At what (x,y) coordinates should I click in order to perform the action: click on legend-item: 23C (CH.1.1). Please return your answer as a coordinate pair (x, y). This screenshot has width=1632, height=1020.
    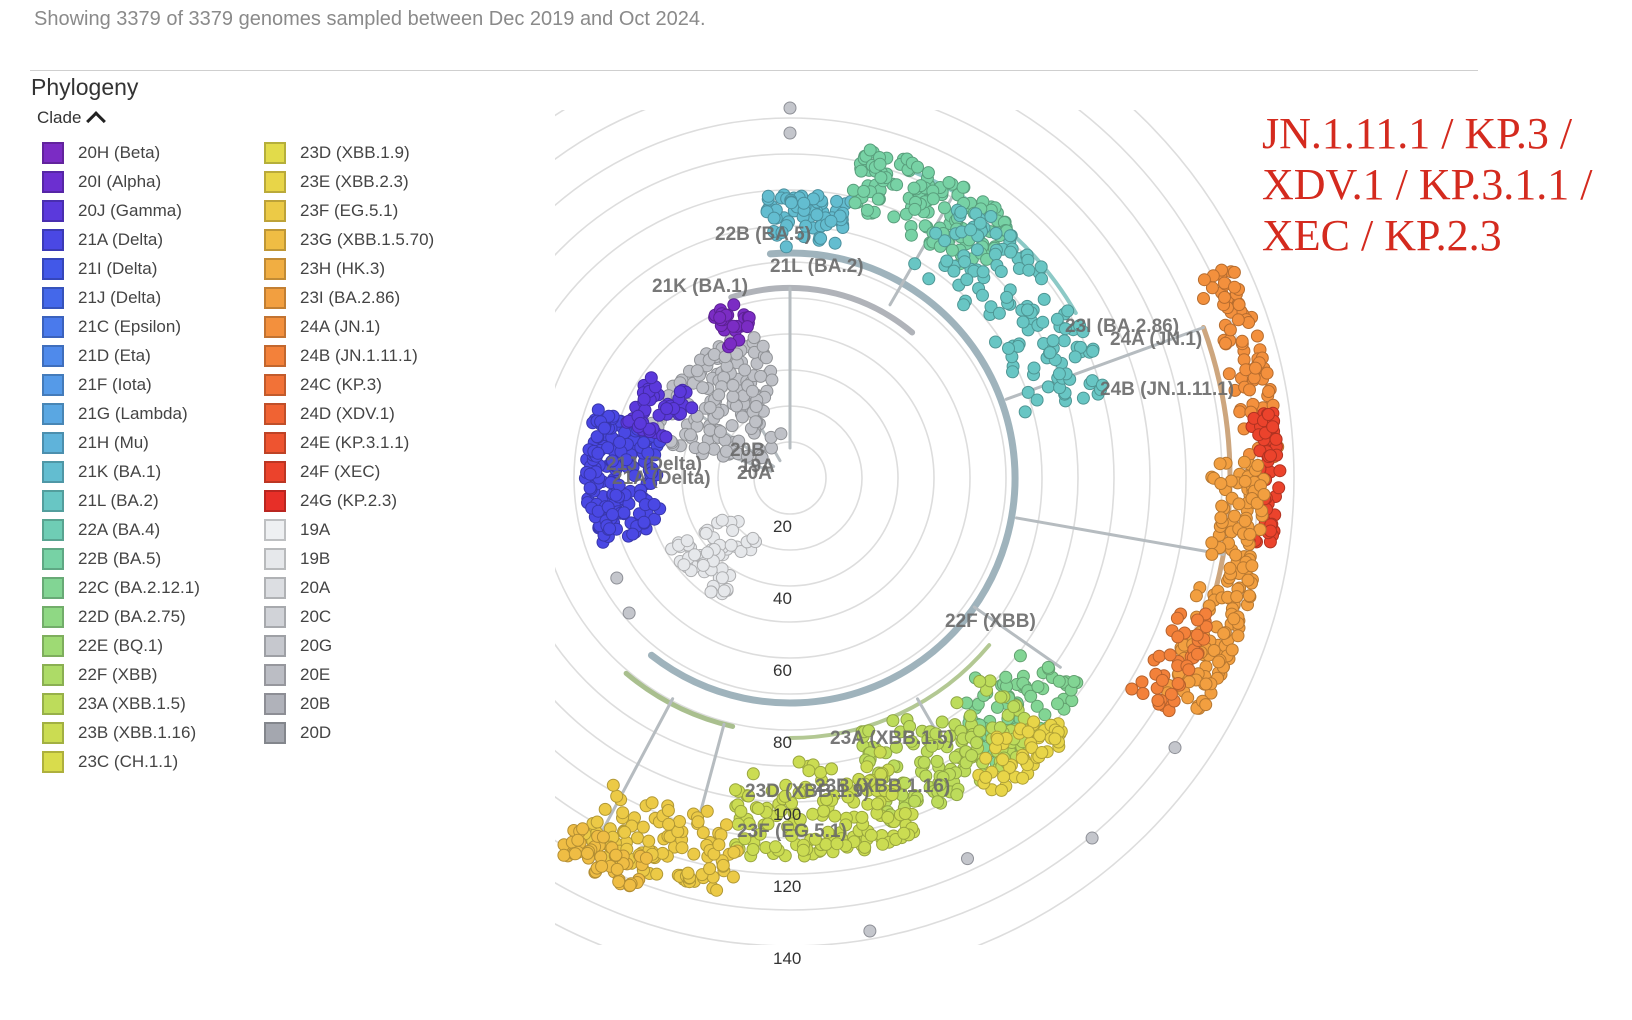
    Looking at the image, I should click on (121, 761).